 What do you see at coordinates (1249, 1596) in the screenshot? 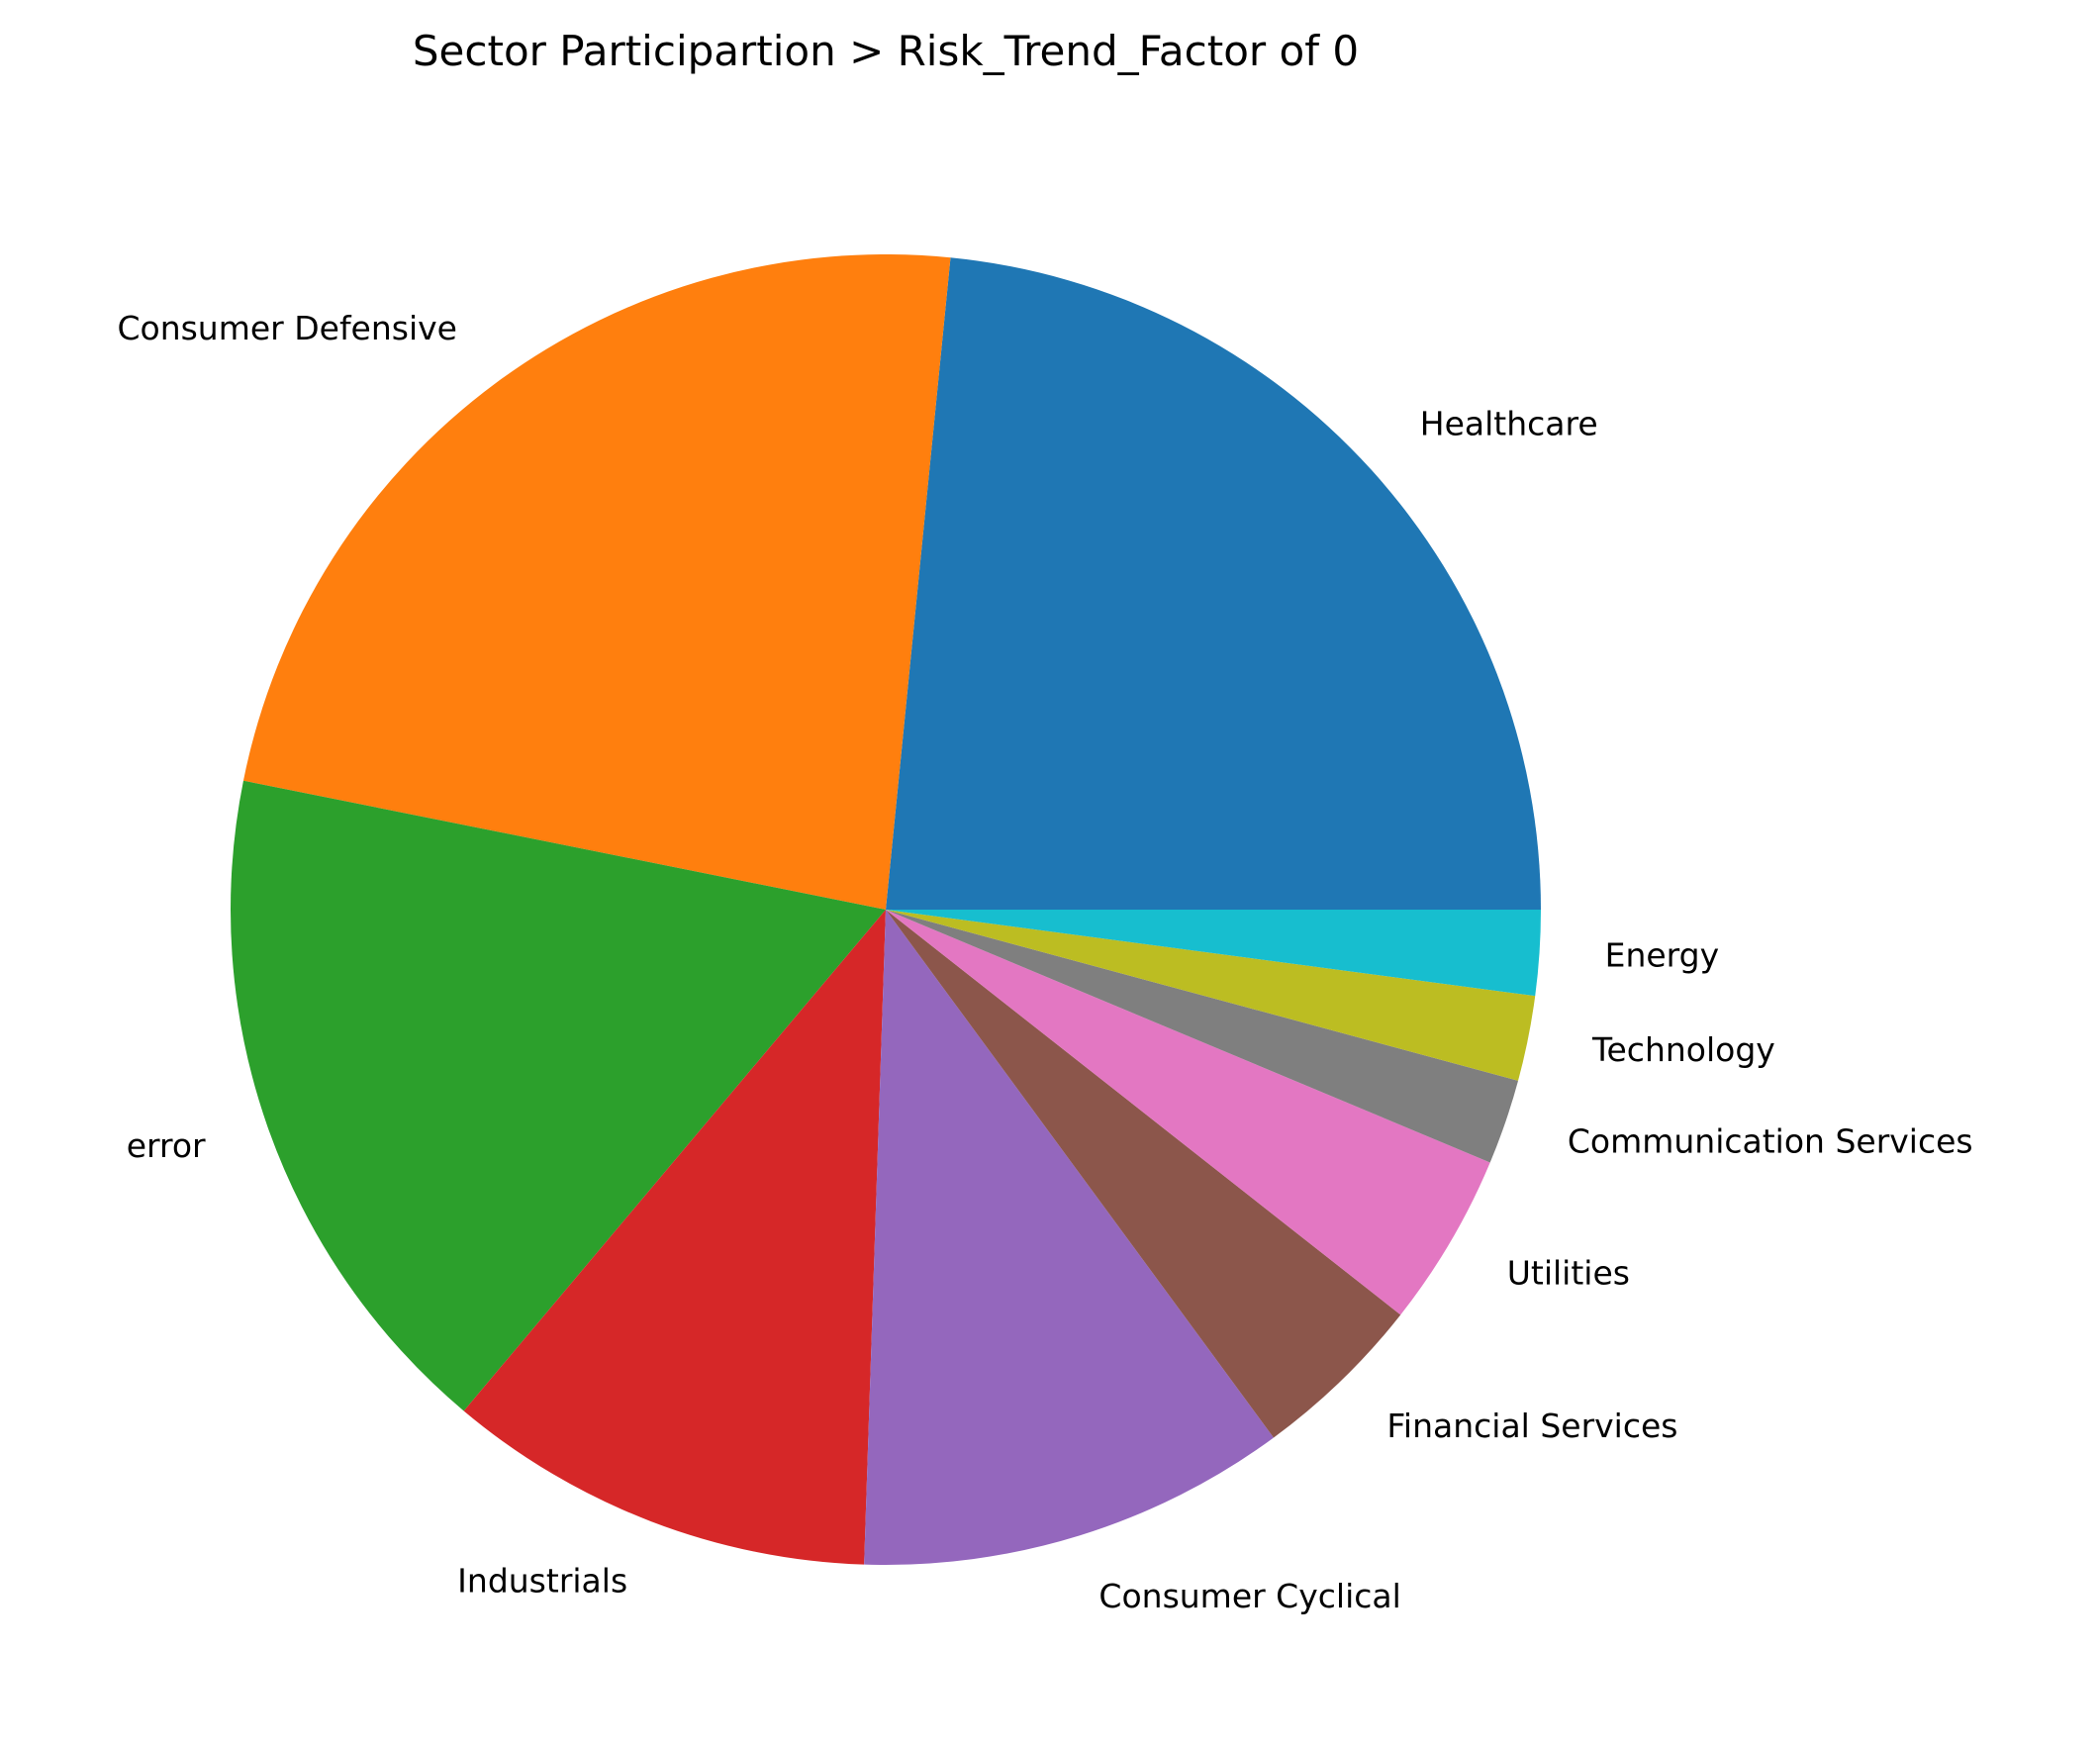
I see `slice-label-consumer-cyclical: Consumer Cyclical` at bounding box center [1249, 1596].